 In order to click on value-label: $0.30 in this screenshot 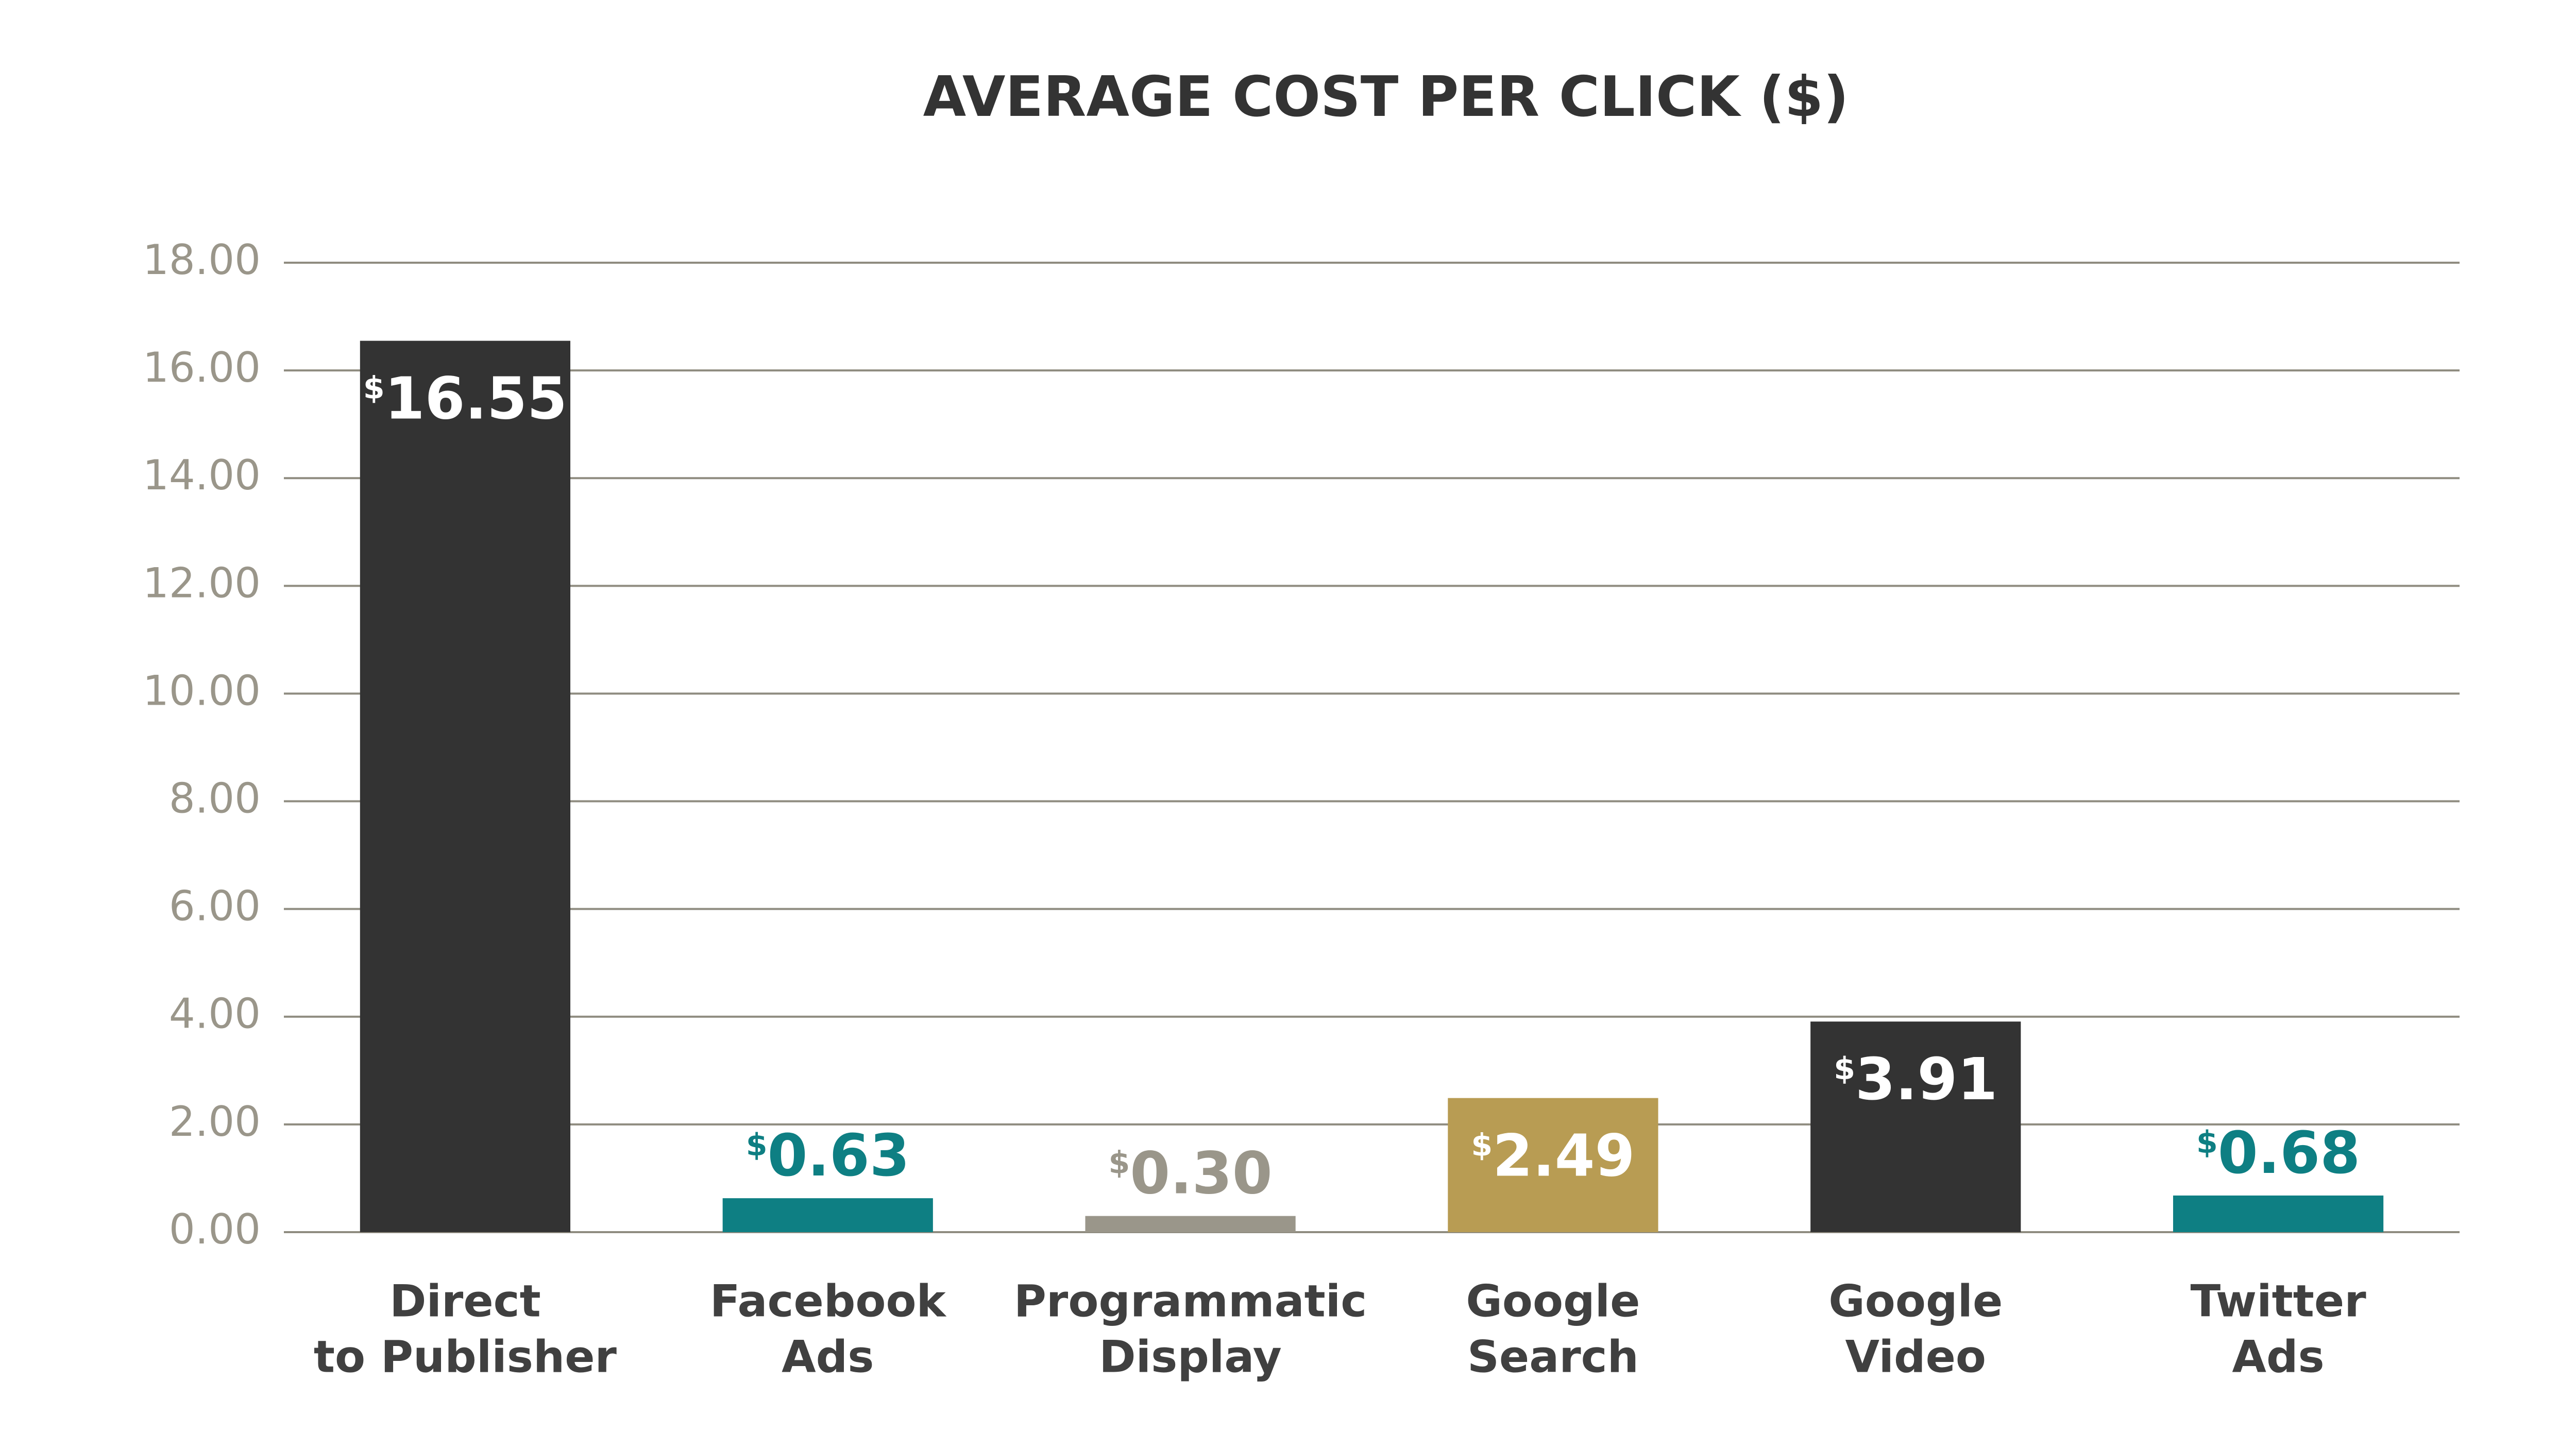, I will do `click(1191, 1174)`.